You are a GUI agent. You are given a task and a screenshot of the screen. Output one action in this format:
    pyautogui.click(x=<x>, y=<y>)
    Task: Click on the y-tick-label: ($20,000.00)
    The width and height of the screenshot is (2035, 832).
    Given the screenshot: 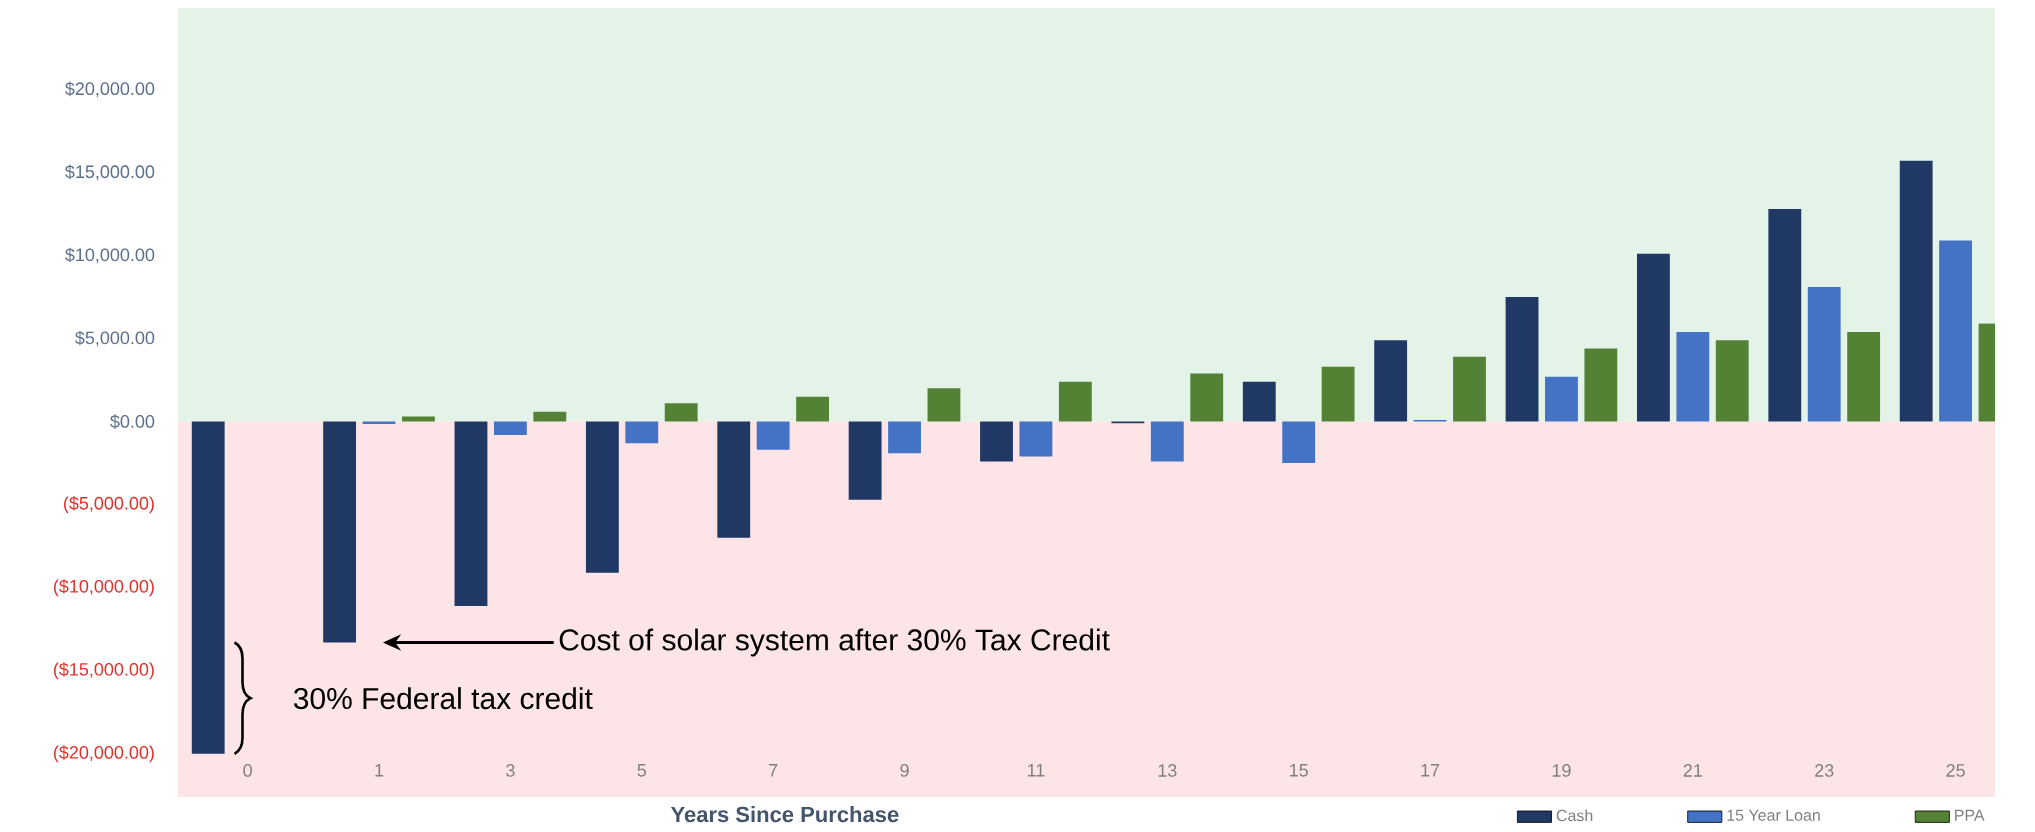 What is the action you would take?
    pyautogui.click(x=103, y=754)
    